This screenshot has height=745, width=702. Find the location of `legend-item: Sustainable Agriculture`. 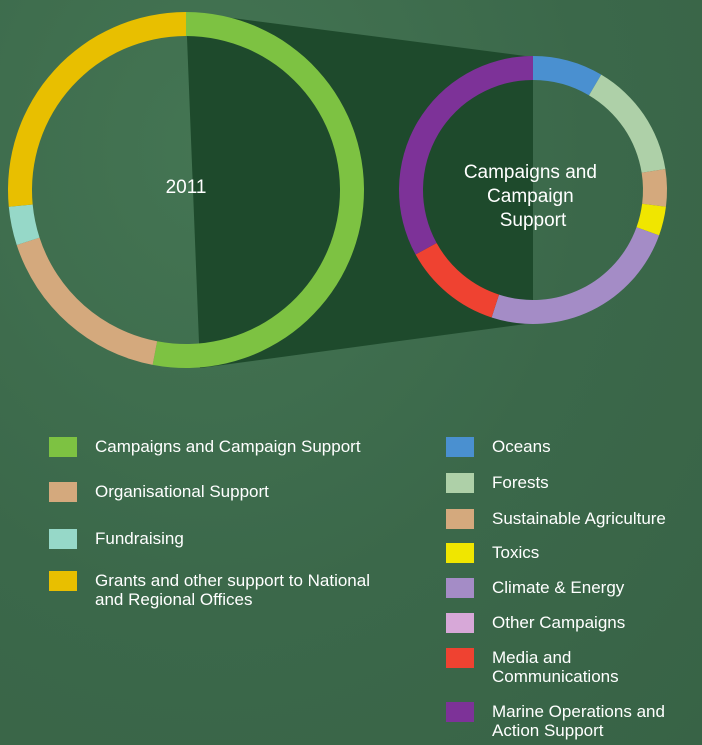

legend-item: Sustainable Agriculture is located at coordinates (574, 519).